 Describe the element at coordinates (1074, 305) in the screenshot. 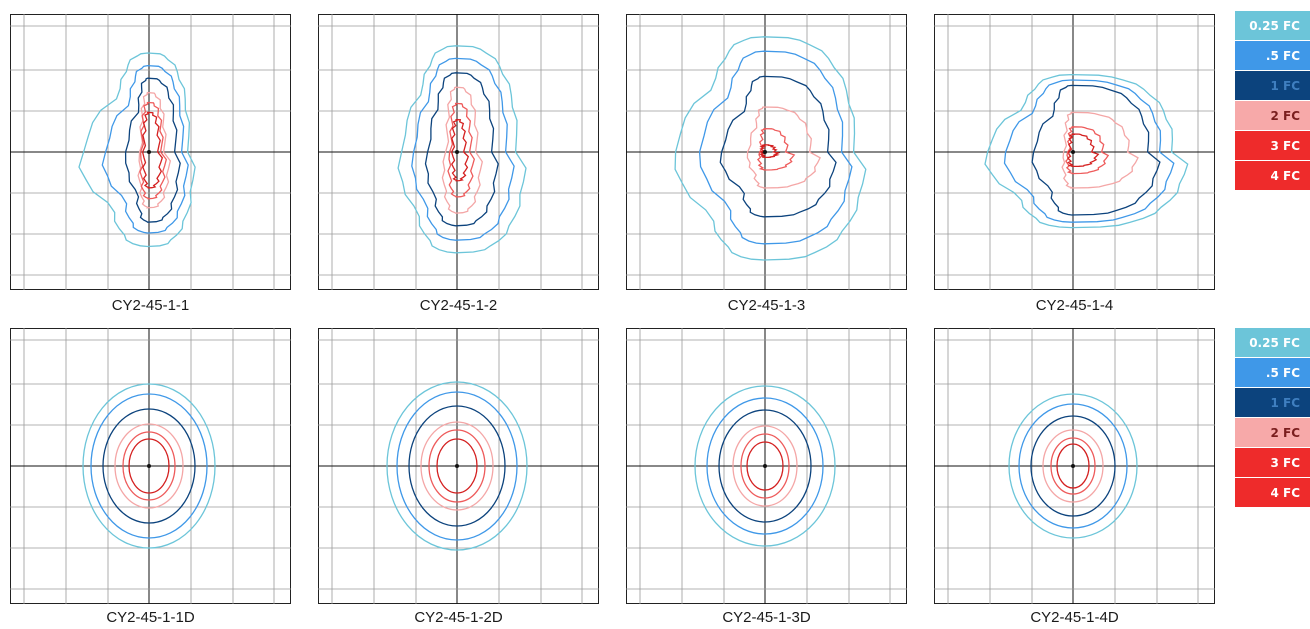

I see `panel-caption: CY2-45-1-4` at that location.